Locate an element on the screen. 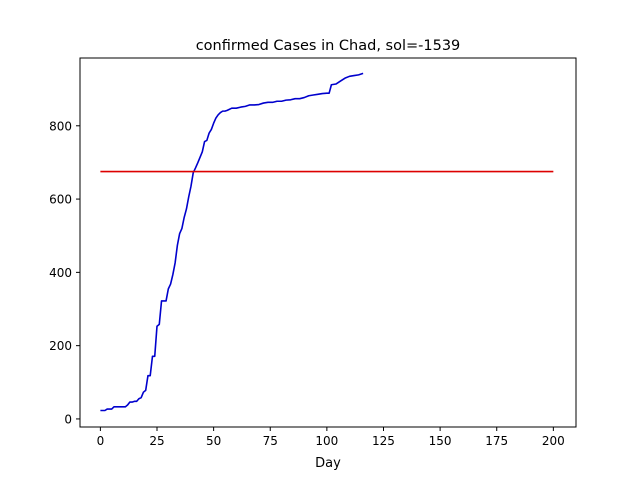 The height and width of the screenshot is (480, 640). x-tick-label: 125 is located at coordinates (383, 441).